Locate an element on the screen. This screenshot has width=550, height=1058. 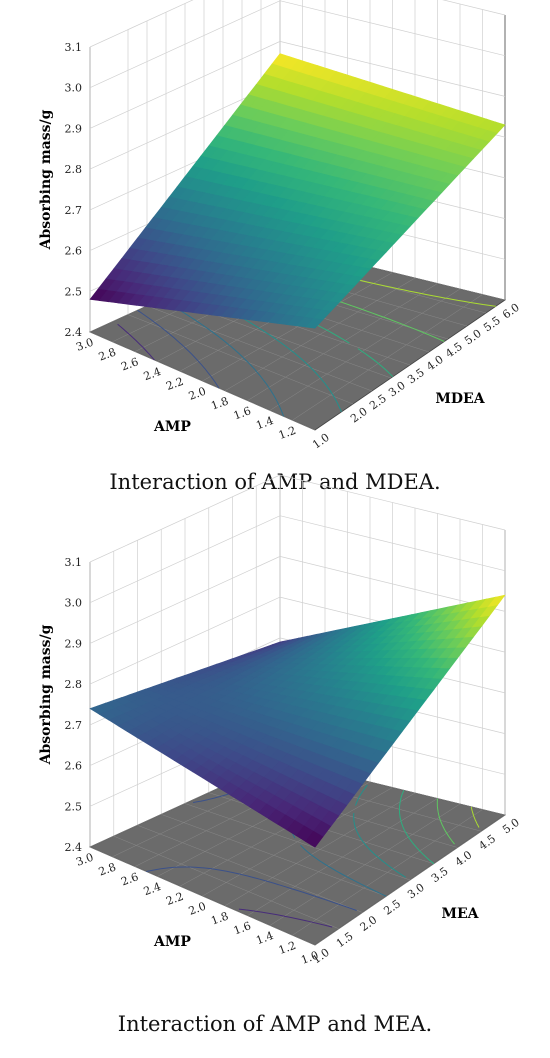
y-axis-title: MDEA is located at coordinates (460, 399).